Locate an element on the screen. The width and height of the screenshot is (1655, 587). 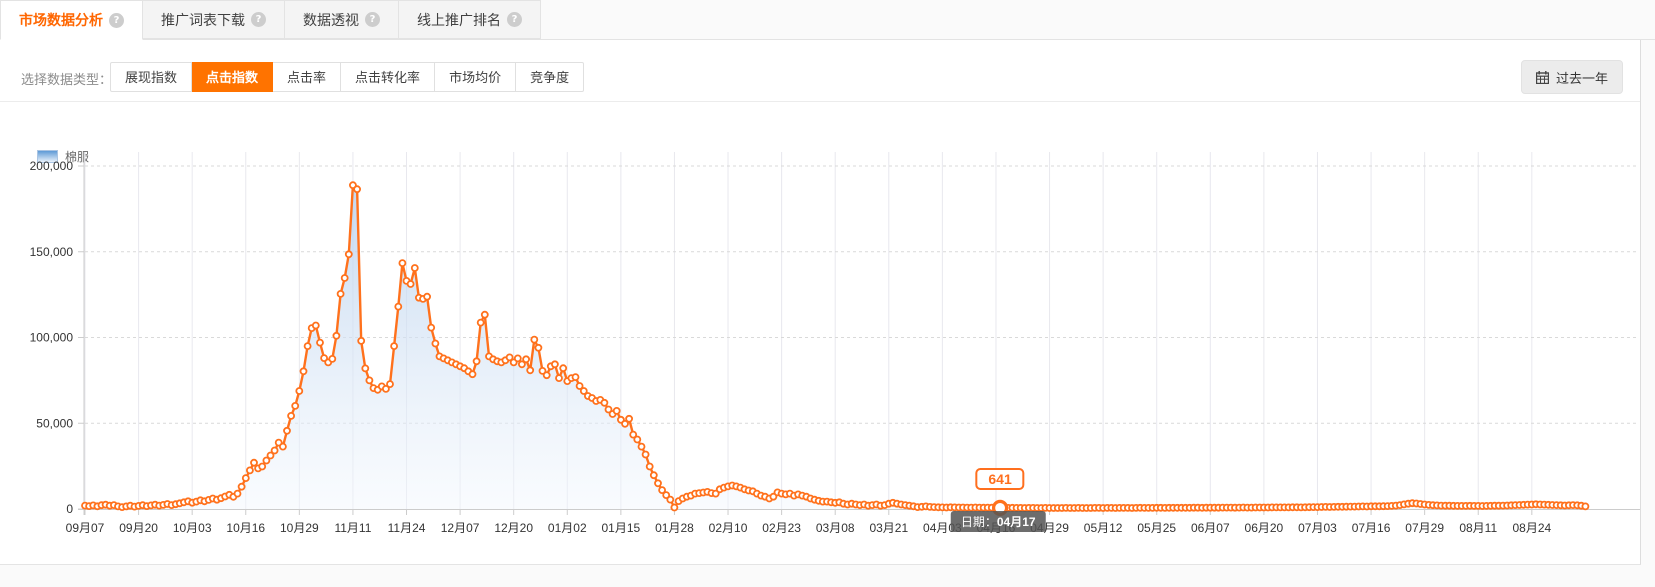
date-tooltip-value: 04月17 is located at coordinates (1016, 521).